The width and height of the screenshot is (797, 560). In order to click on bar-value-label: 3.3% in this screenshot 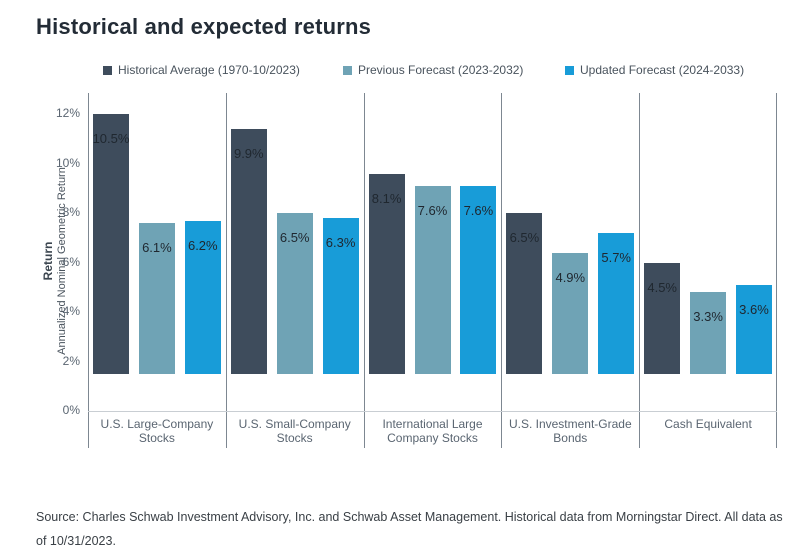, I will do `click(708, 317)`.